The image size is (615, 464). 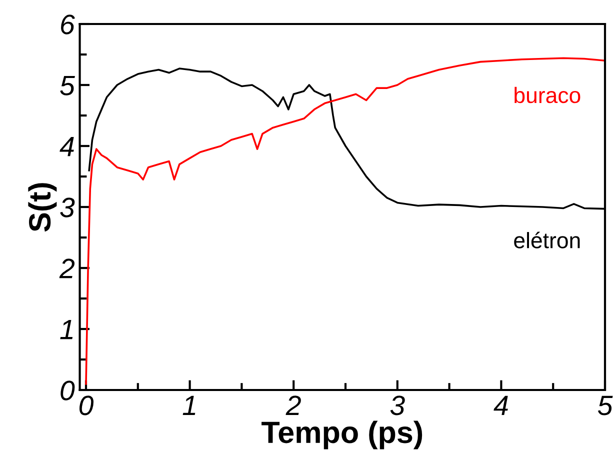 What do you see at coordinates (342, 435) in the screenshot?
I see `x-axis-title: Tempo (ps)` at bounding box center [342, 435].